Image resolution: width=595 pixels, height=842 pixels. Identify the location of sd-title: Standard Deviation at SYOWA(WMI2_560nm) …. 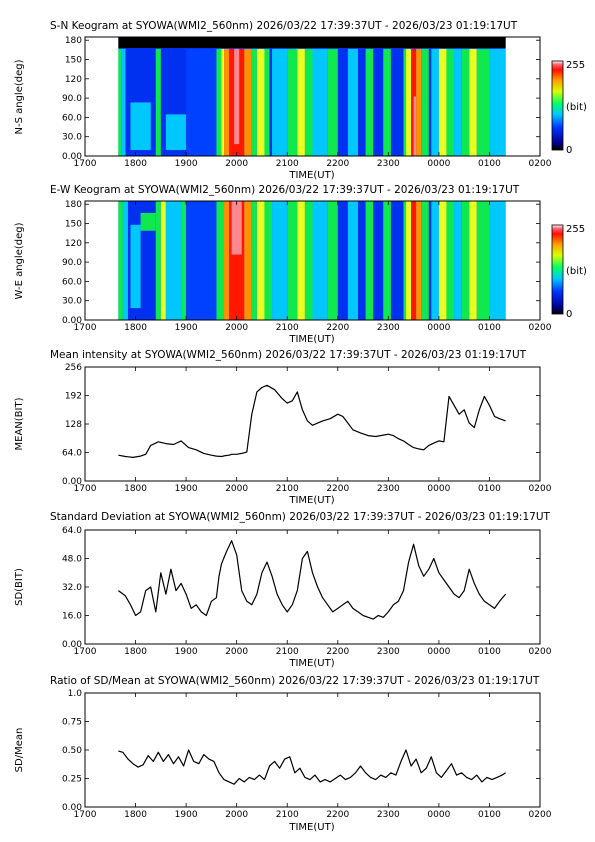
(300, 517).